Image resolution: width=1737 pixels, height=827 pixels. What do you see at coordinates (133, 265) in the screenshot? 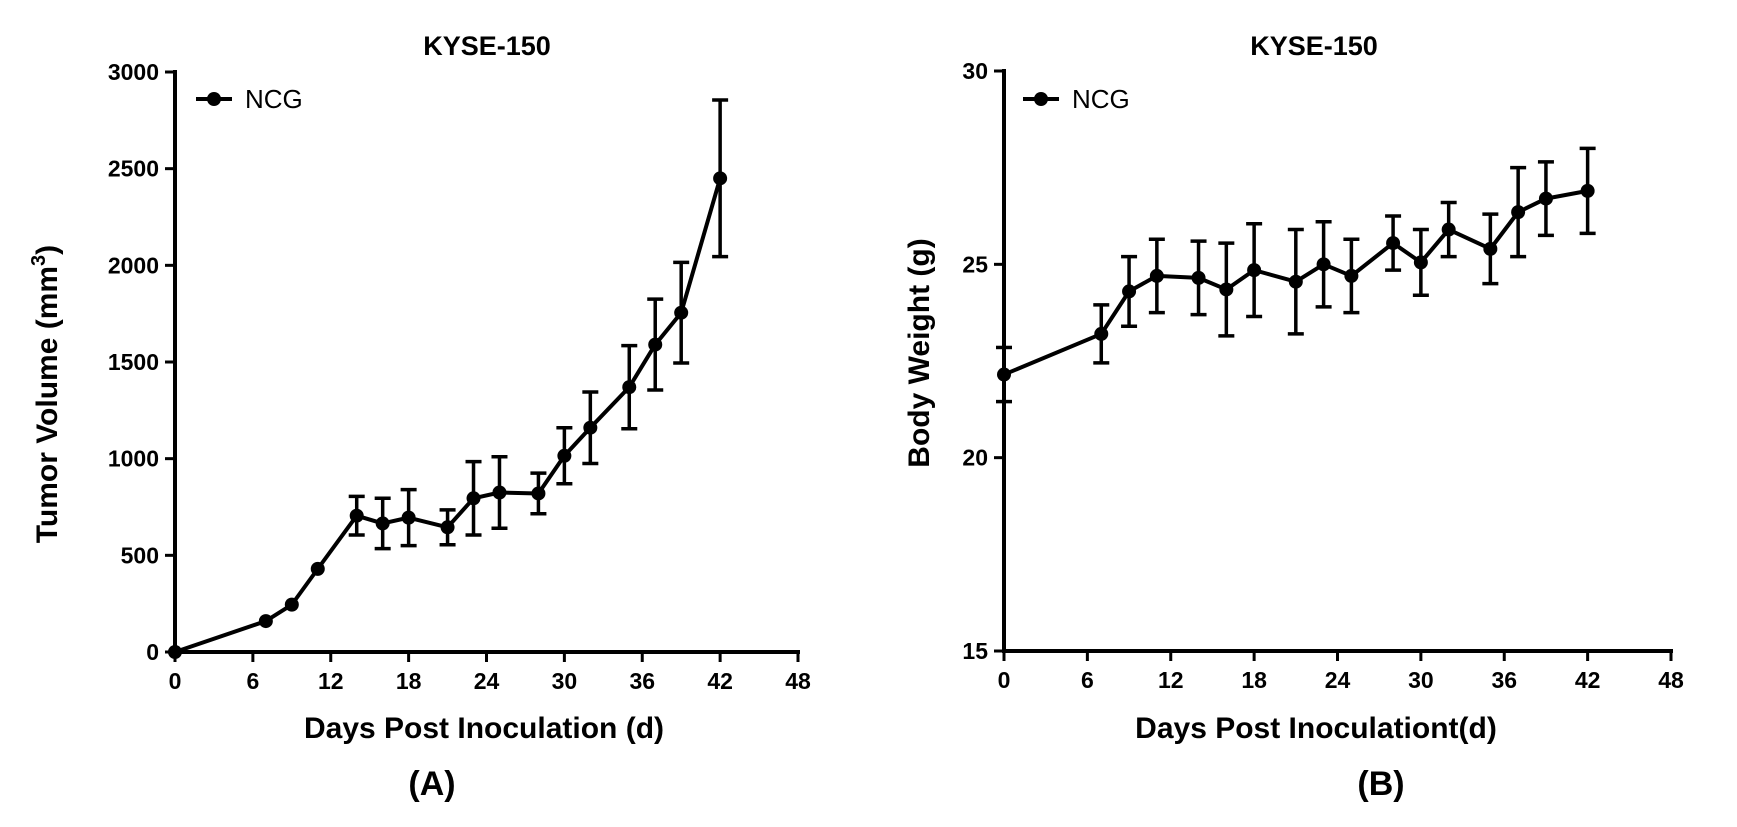
I see `y-tick-label: 2000` at bounding box center [133, 265].